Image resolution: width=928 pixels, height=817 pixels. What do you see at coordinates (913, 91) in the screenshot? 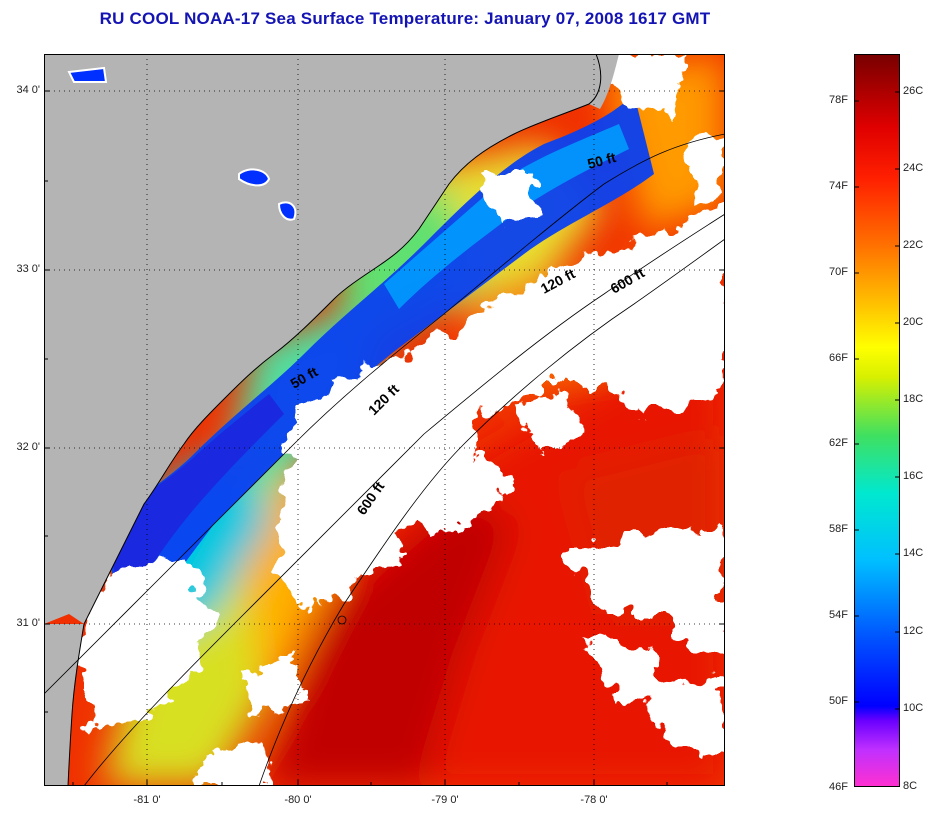
I see `colorbar-c-26: 26C` at bounding box center [913, 91].